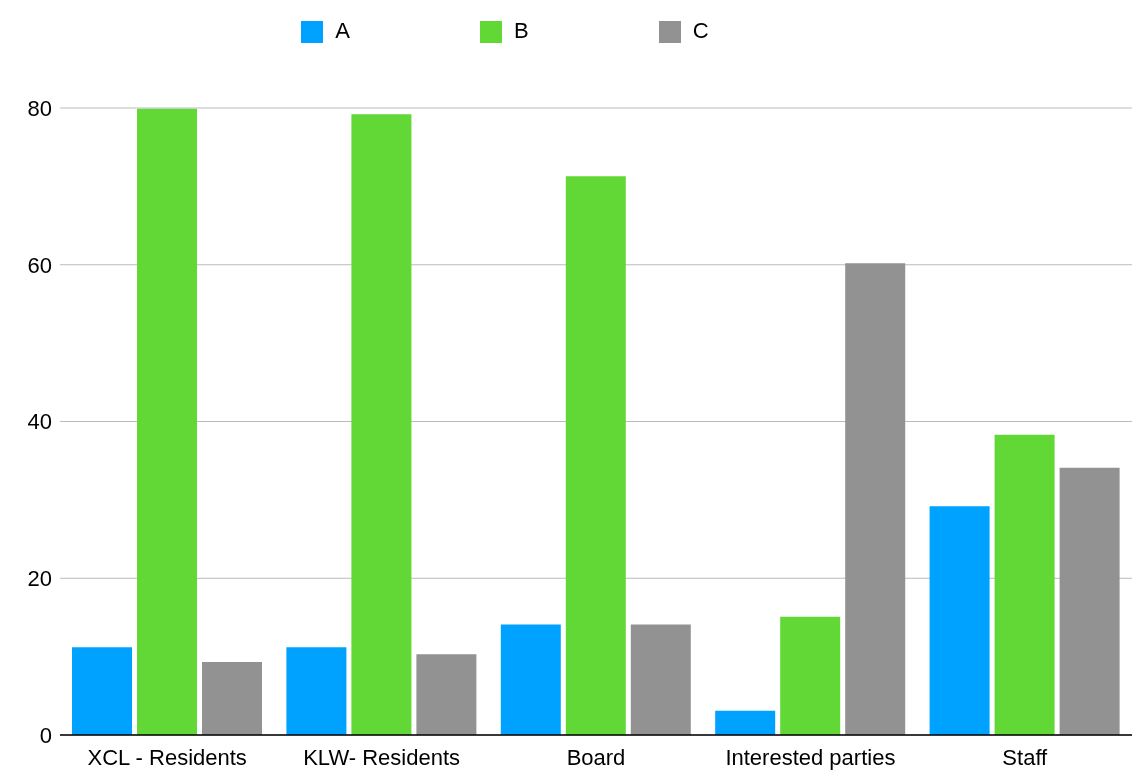 The image size is (1144, 783). Describe the element at coordinates (382, 757) in the screenshot. I see `x-tick-label: KLW- Residents` at that location.